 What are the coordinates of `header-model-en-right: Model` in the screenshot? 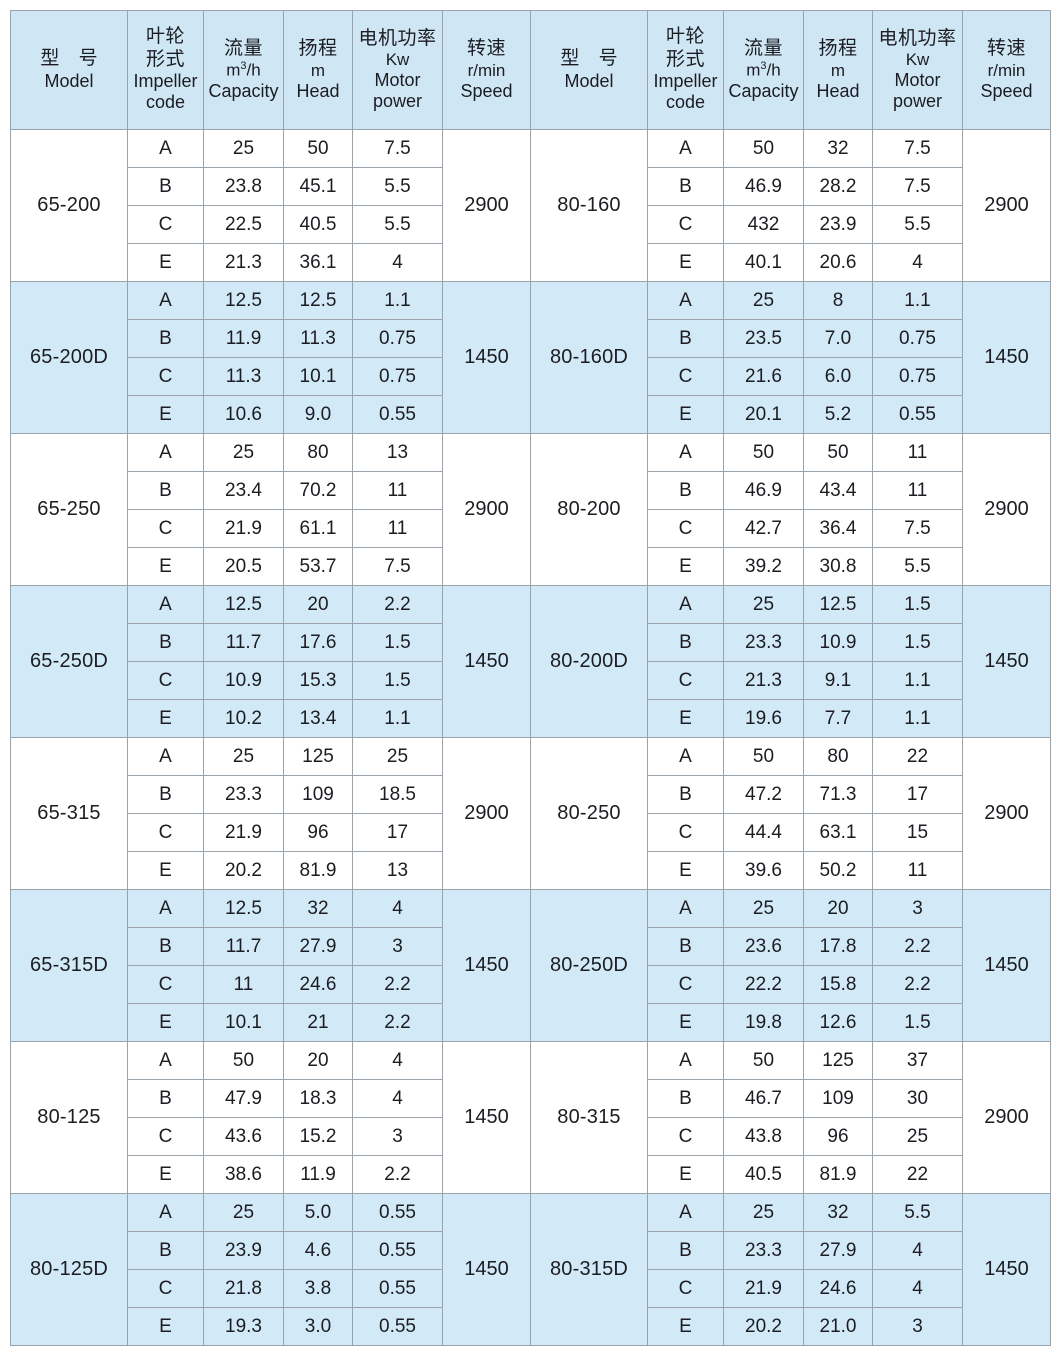 It's located at (589, 80).